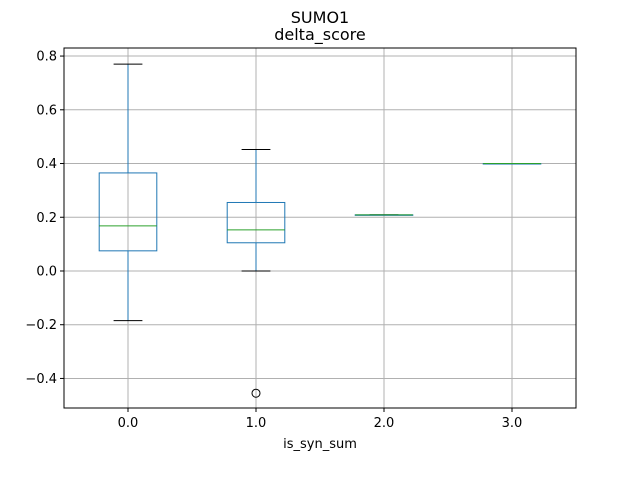 The height and width of the screenshot is (480, 640). What do you see at coordinates (384, 215) in the screenshot?
I see `box-group-2.0` at bounding box center [384, 215].